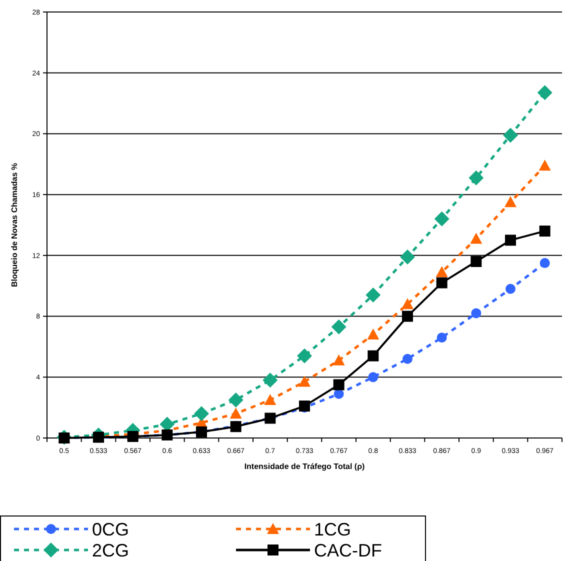 The height and width of the screenshot is (561, 574). I want to click on legend-label: CAC-DF, so click(348, 550).